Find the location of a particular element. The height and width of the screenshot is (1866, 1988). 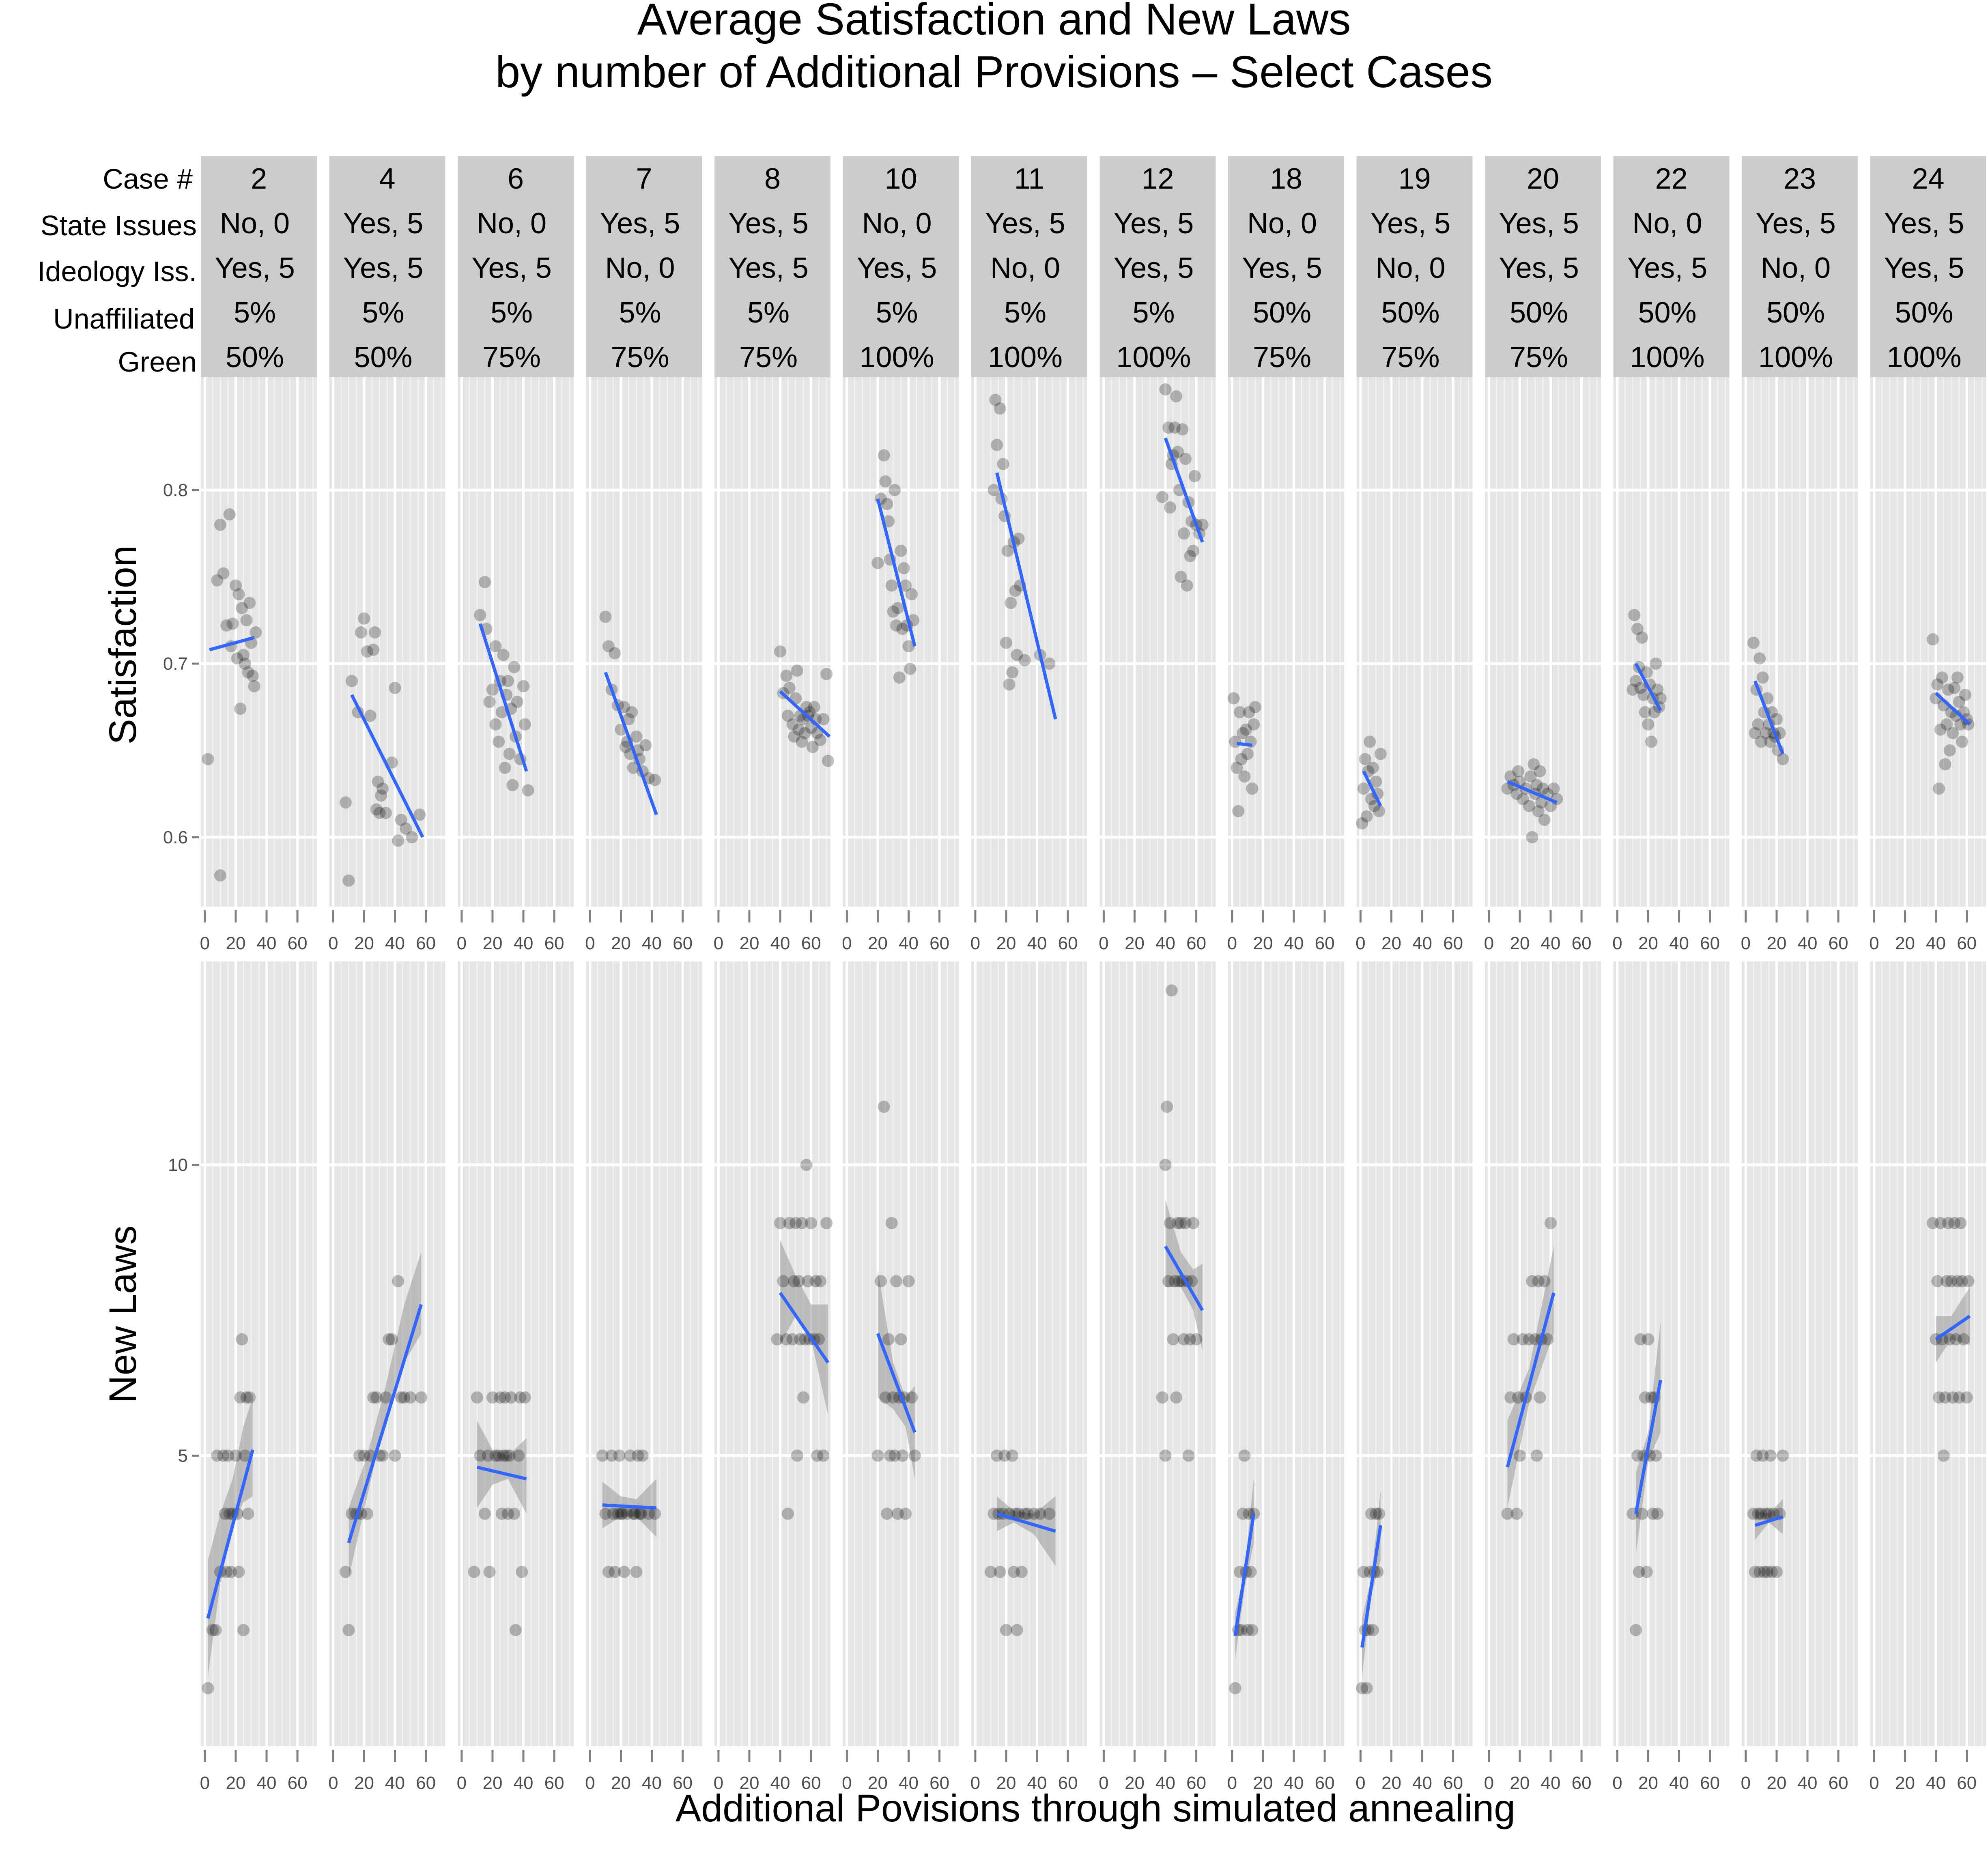

y-tick-label: 0.8 is located at coordinates (175, 490).